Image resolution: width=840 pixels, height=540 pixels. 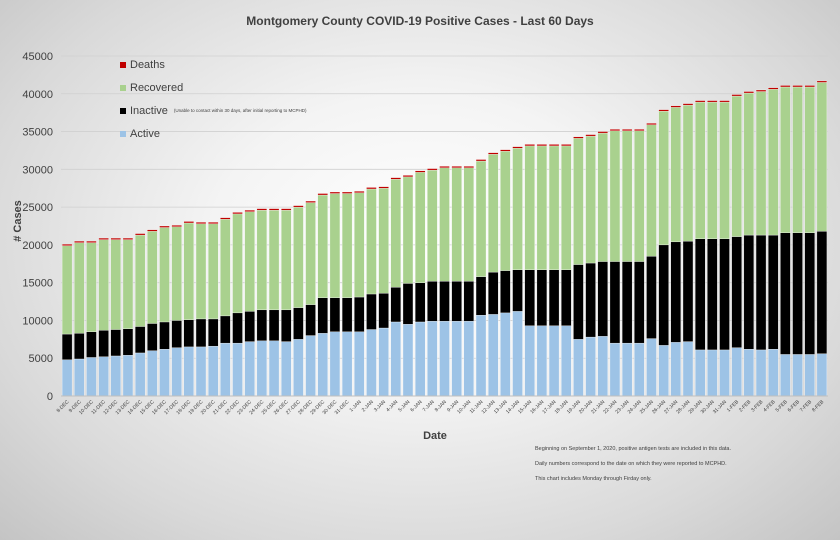 What do you see at coordinates (392, 406) in the screenshot?
I see `x-tick-label: 4-JAN` at bounding box center [392, 406].